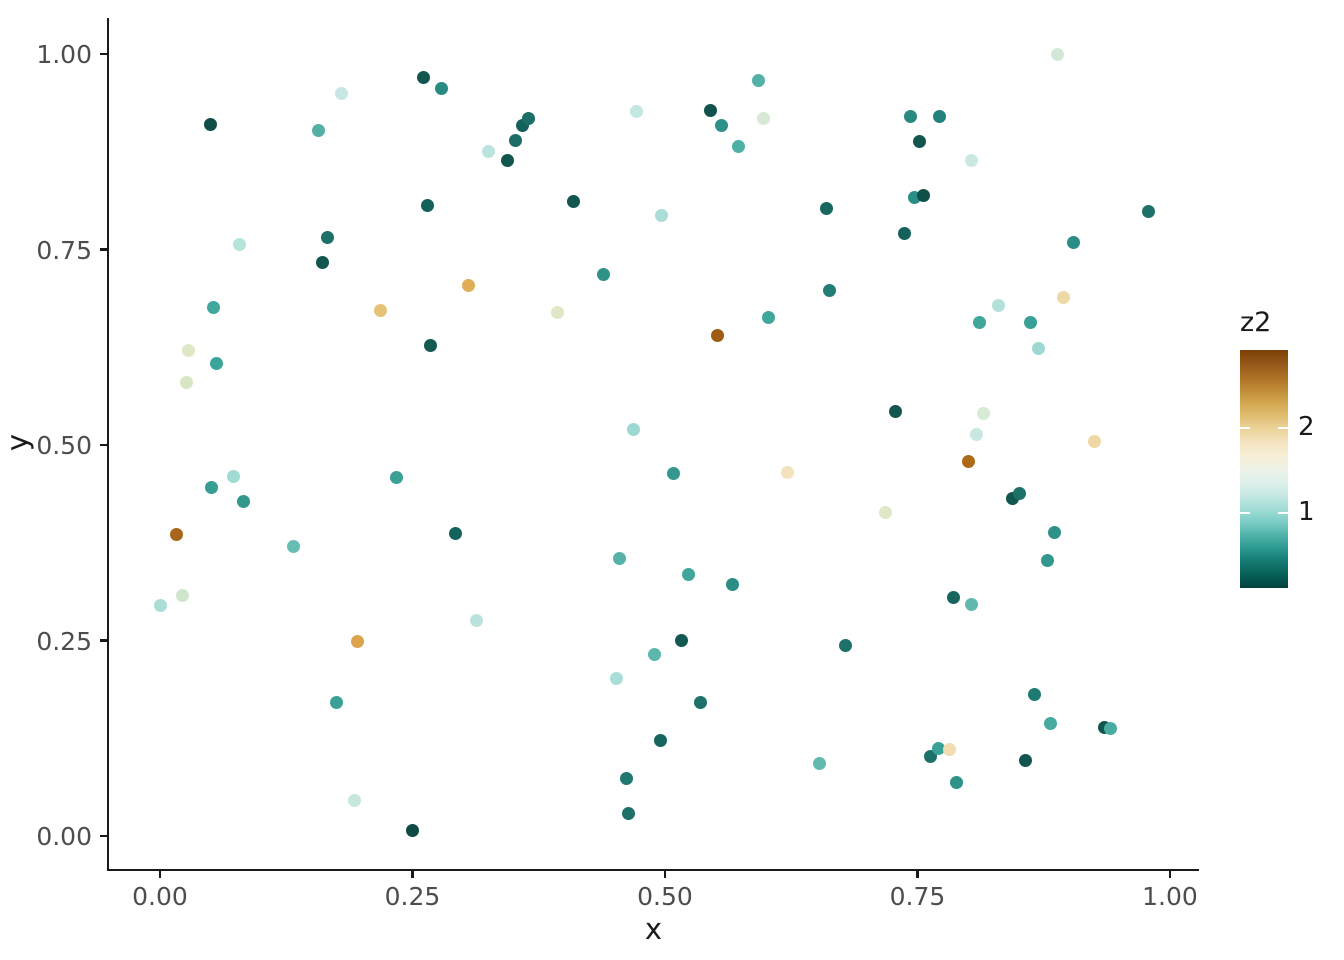  Describe the element at coordinates (17, 442) in the screenshot. I see `y-axis-title: y` at that location.